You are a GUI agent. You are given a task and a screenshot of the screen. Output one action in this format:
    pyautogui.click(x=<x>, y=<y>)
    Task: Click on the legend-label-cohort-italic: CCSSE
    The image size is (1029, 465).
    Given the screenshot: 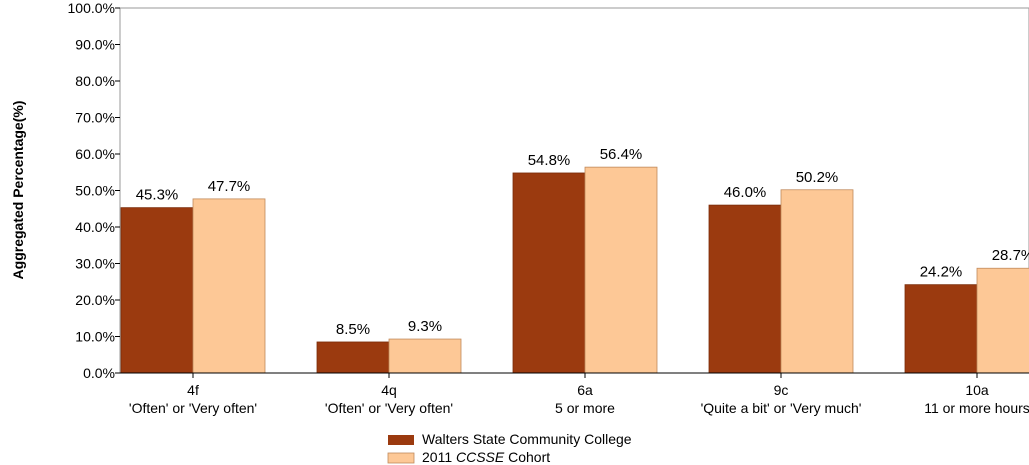 What is the action you would take?
    pyautogui.click(x=480, y=457)
    